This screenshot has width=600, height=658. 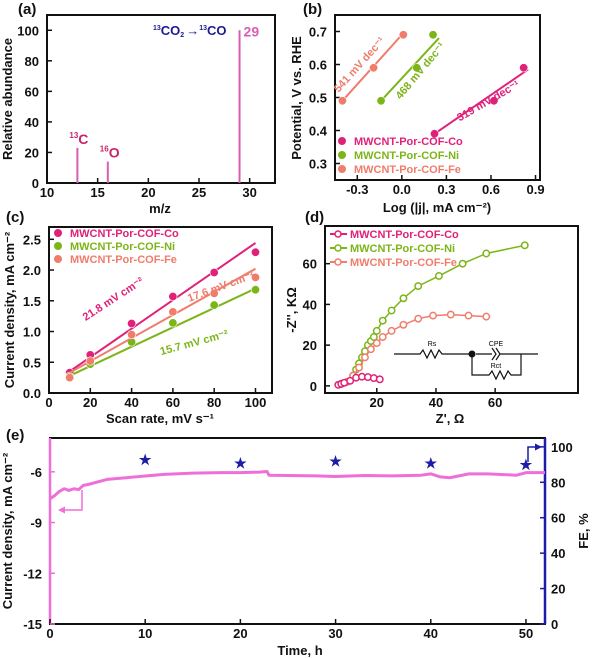 I want to click on x-tick-label: -0.3, so click(x=357, y=189).